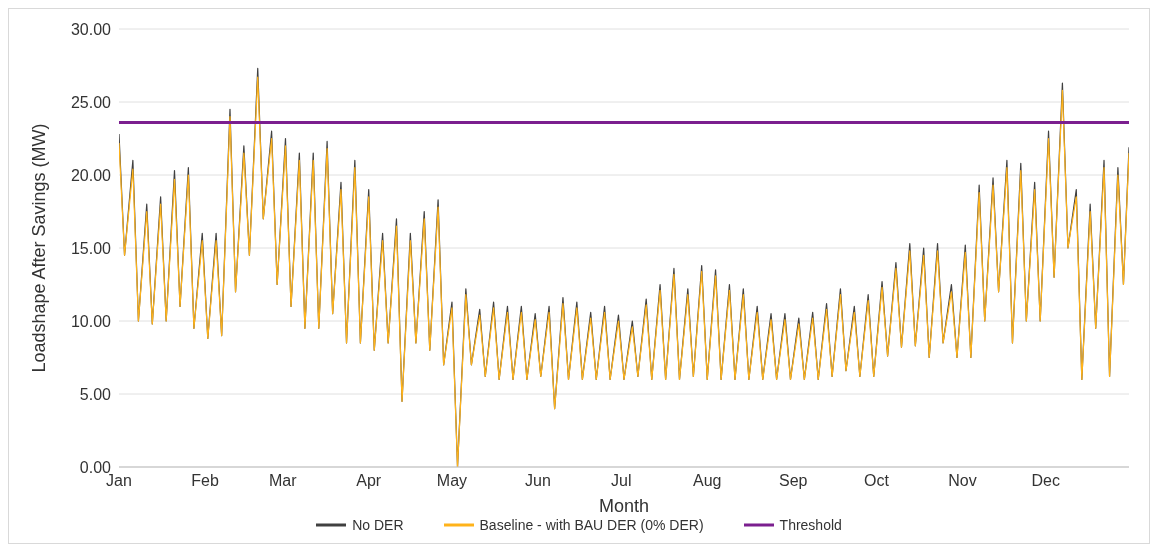 Image resolution: width=1156 pixels, height=550 pixels. What do you see at coordinates (91, 248) in the screenshot?
I see `y-tick-label: 15.00` at bounding box center [91, 248].